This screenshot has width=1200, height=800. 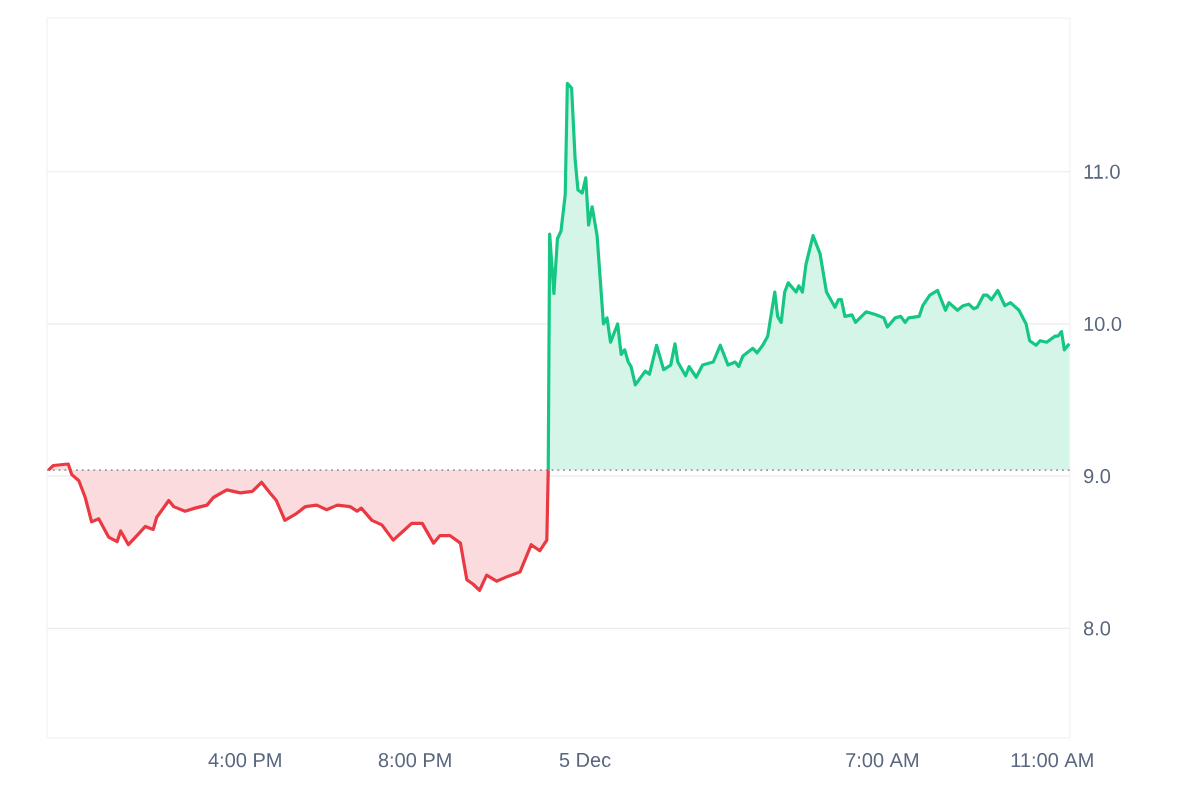 What do you see at coordinates (1103, 324) in the screenshot?
I see `y-tick-label: 10.0` at bounding box center [1103, 324].